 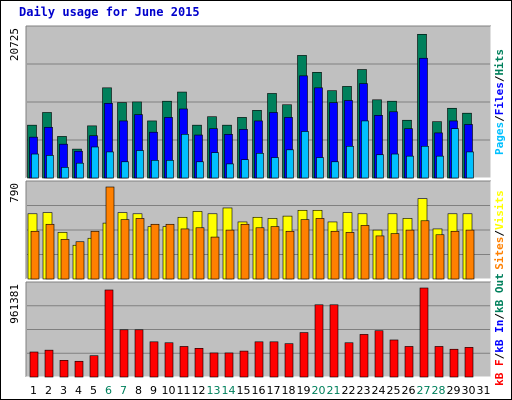 I want to click on day-label: 5, so click(x=93, y=390).